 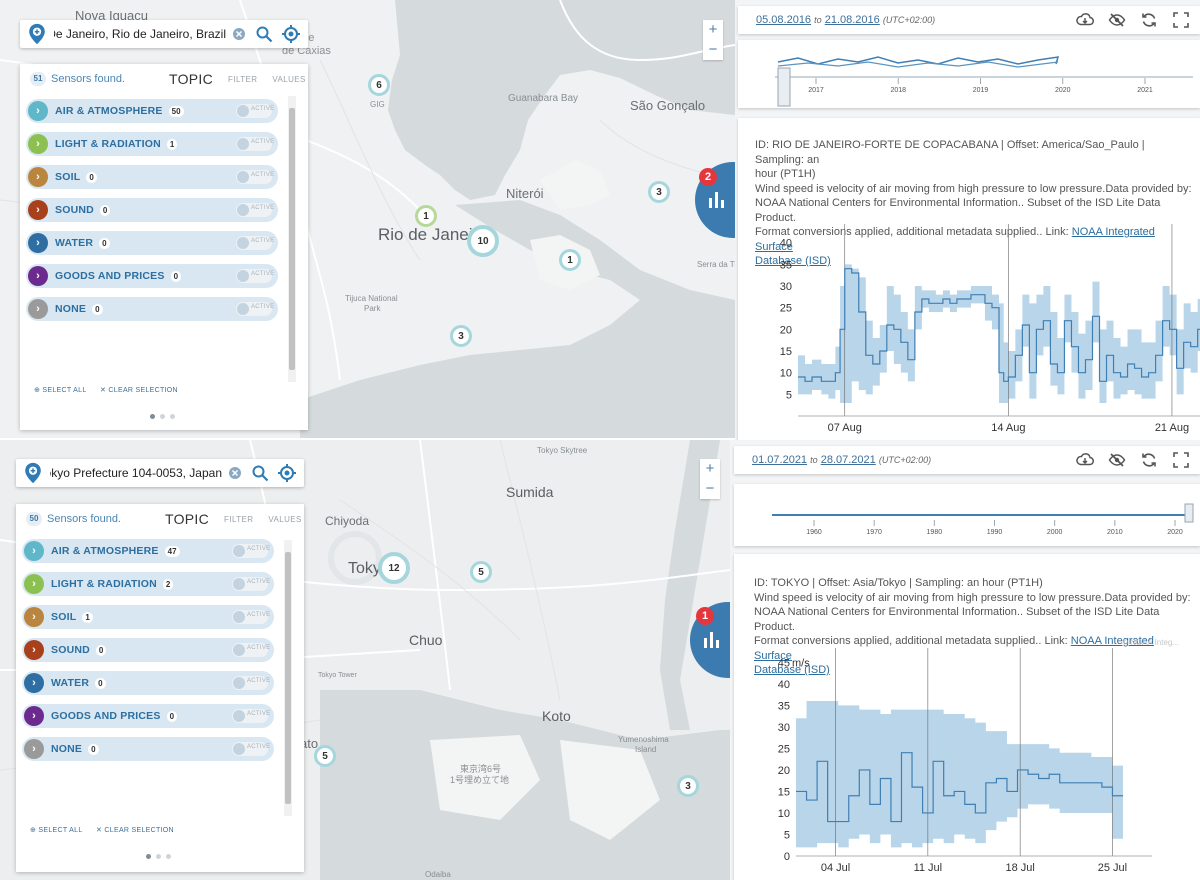 I want to click on topic-row: › LIGHT & RADIATION 1 ACTIVE, so click(x=152, y=144).